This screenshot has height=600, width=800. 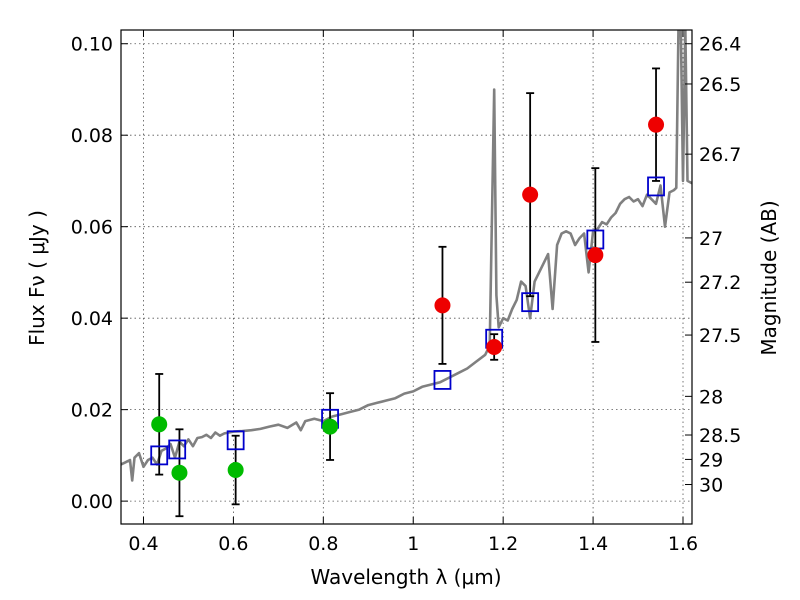 I want to click on y2-tick-label: 27, so click(x=711, y=239).